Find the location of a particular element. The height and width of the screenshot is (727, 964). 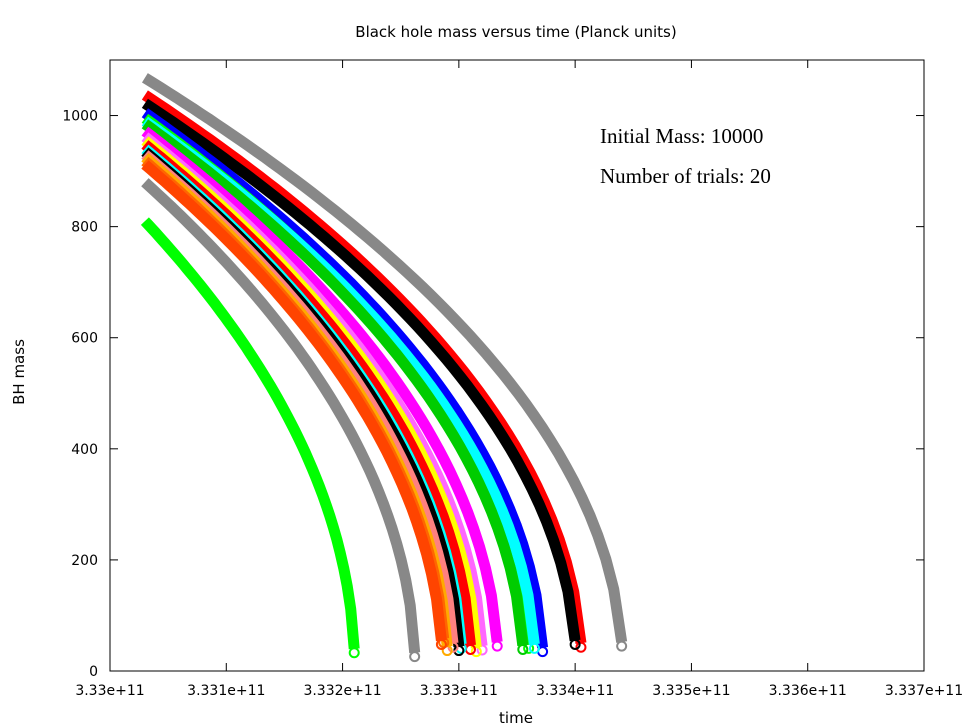

series-line is located at coordinates (250, 433).